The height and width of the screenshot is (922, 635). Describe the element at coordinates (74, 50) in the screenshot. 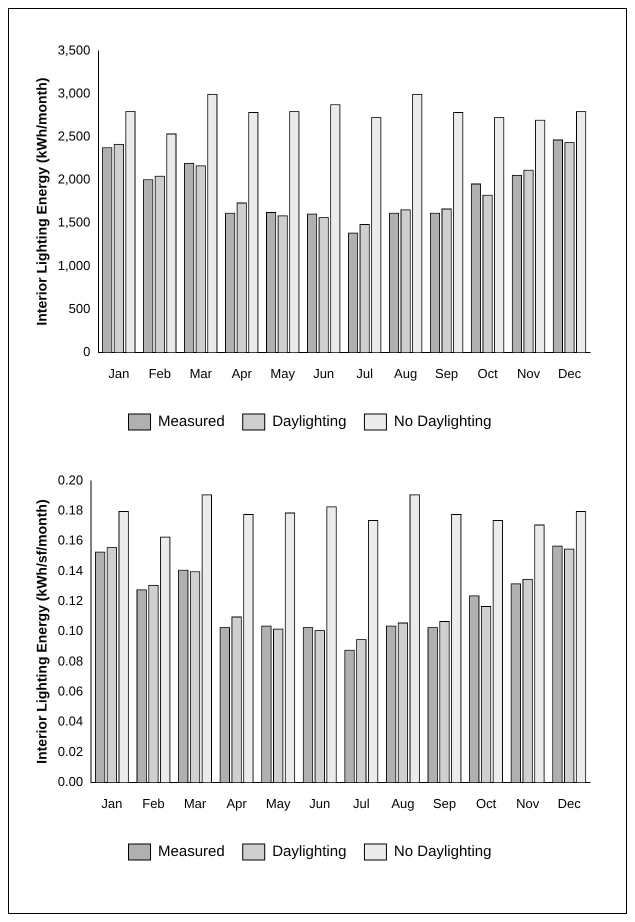

I see `y-tick-label: 3,500` at that location.